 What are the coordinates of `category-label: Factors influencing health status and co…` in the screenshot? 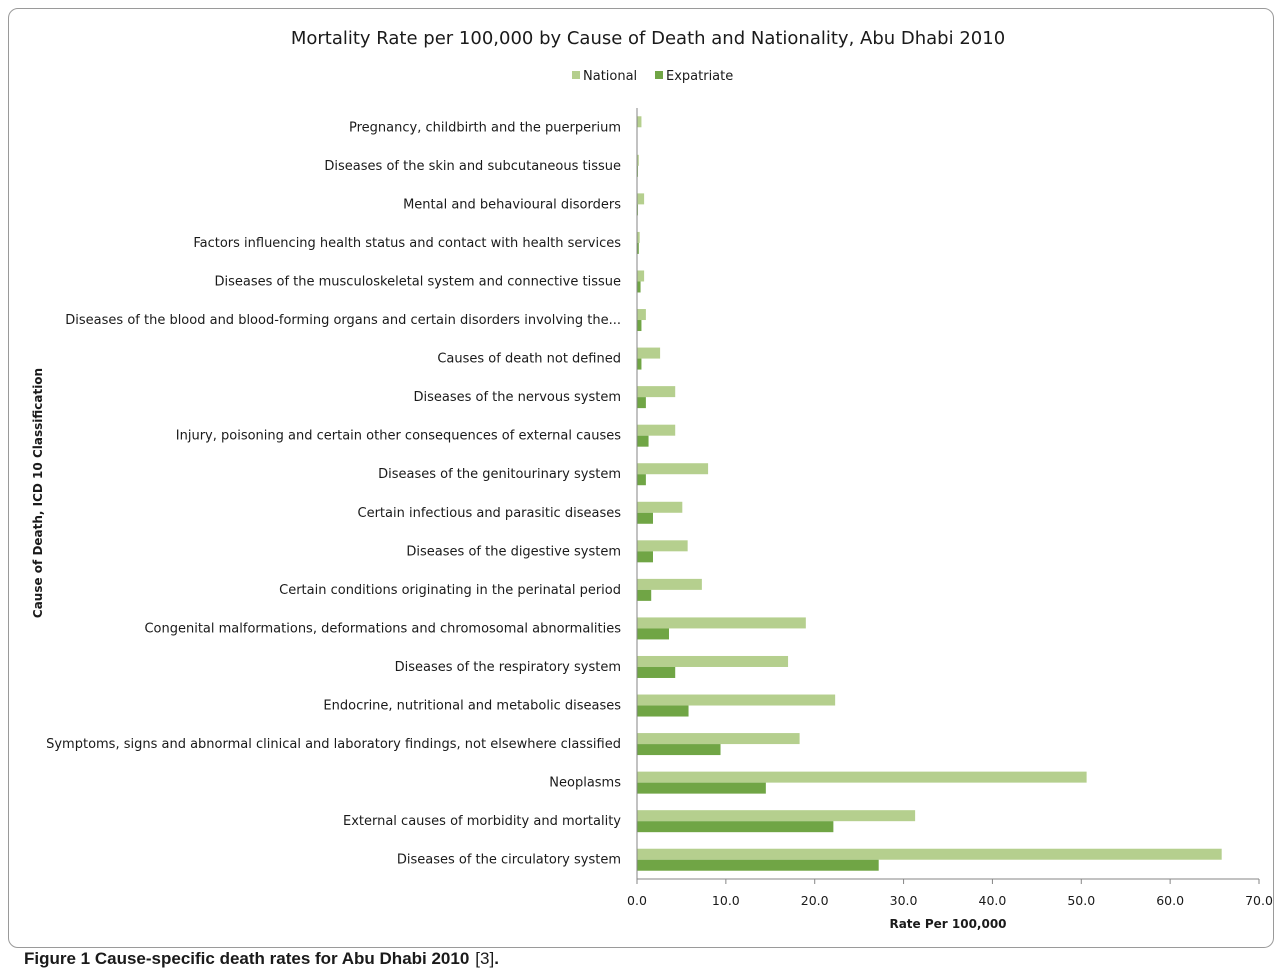 It's located at (407, 243).